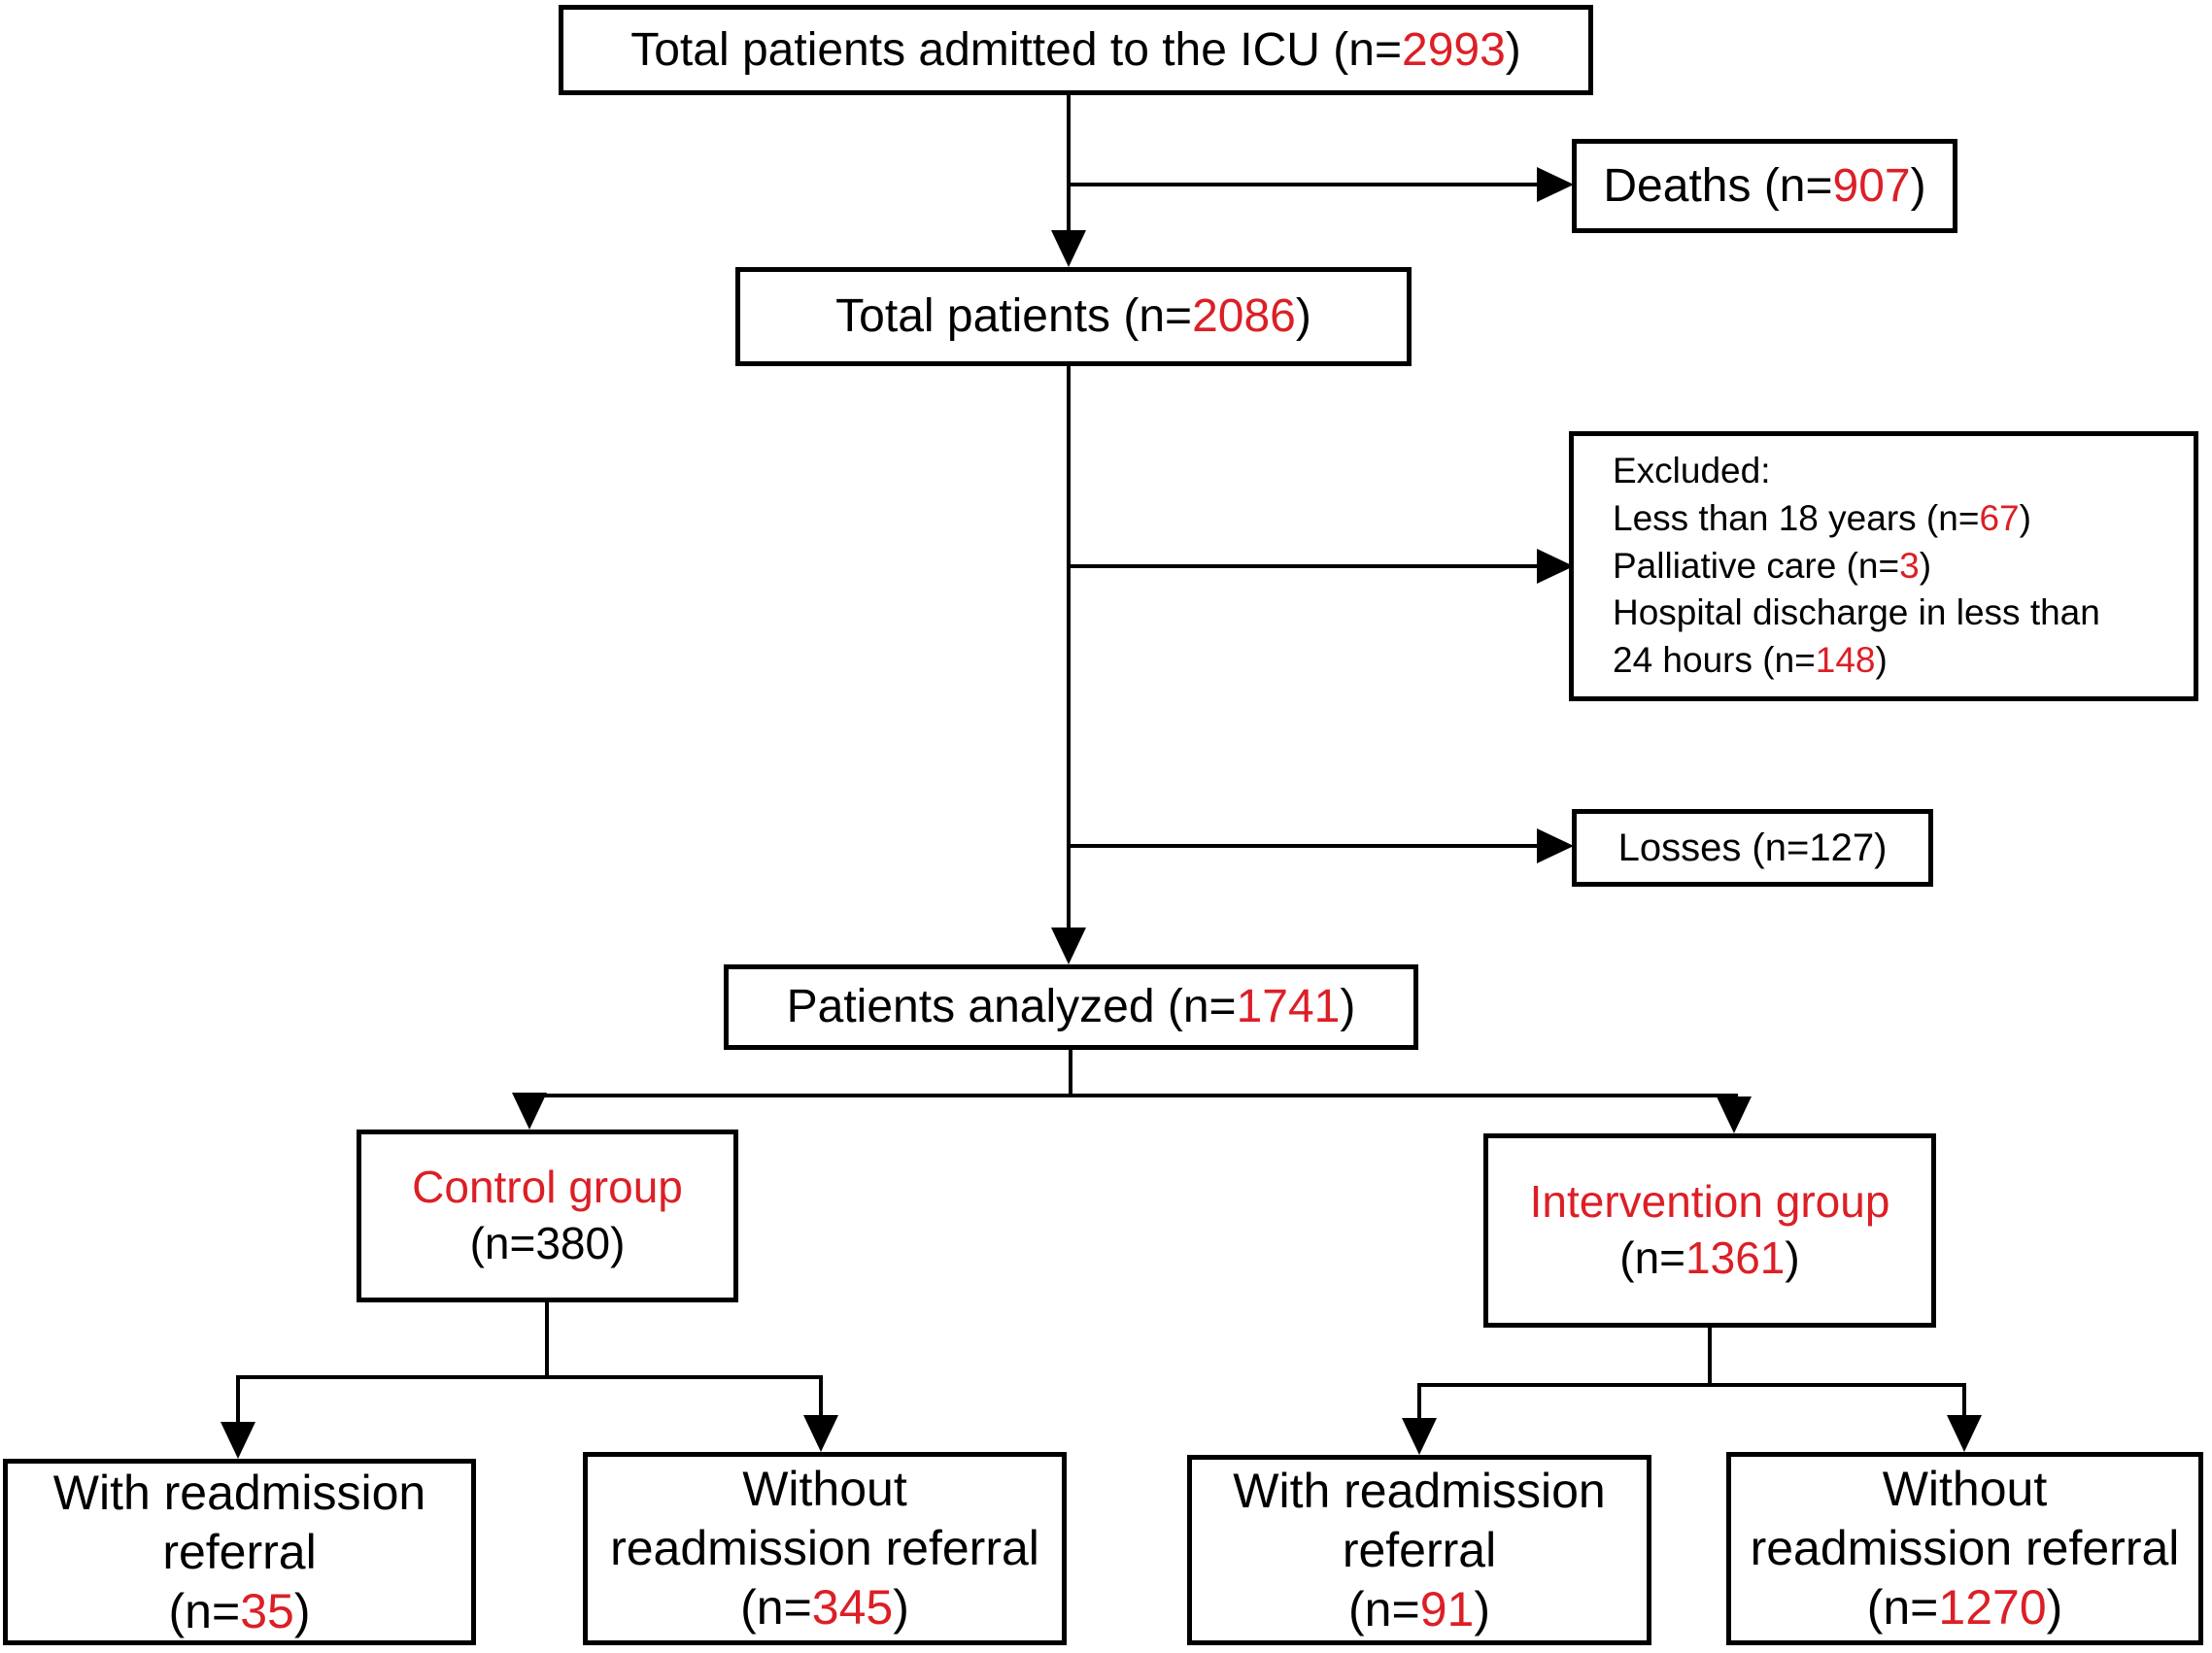 Image resolution: width=2212 pixels, height=1653 pixels. I want to click on text-line: (n=345), so click(824, 1607).